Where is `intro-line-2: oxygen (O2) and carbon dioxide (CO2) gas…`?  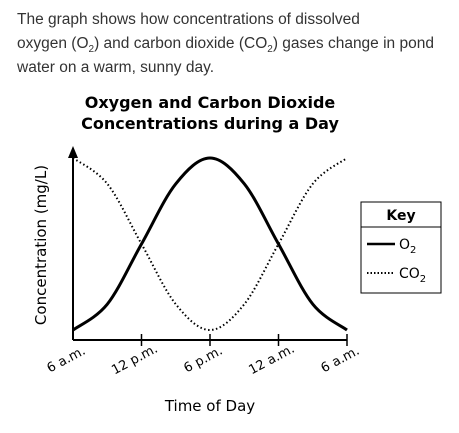
intro-line-2: oxygen (O2) and carbon dioxide (CO2) gas… is located at coordinates (235, 44).